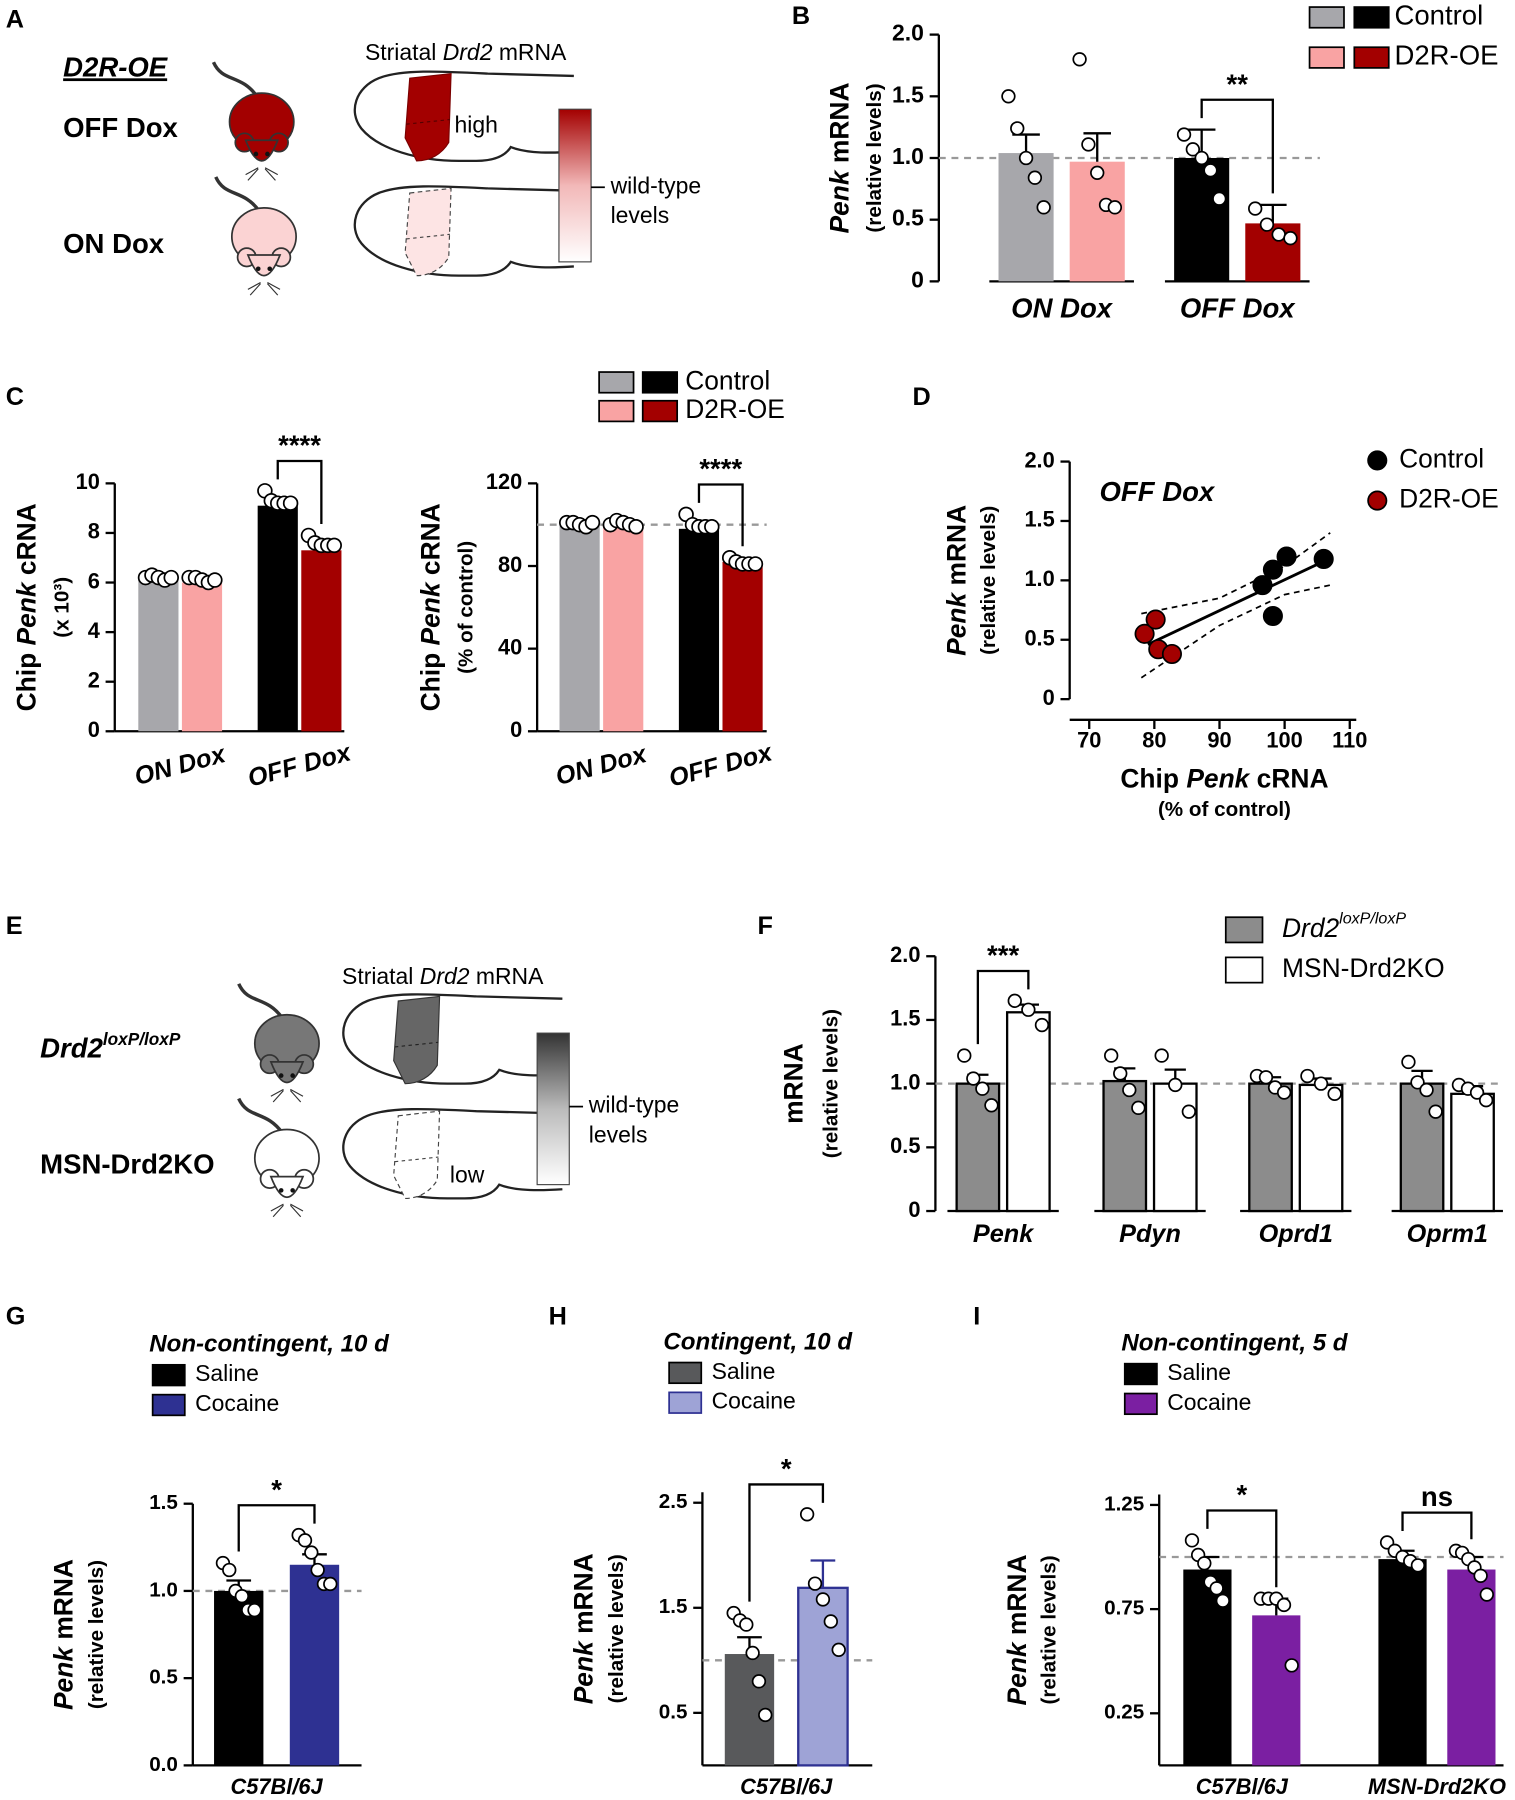 The width and height of the screenshot is (1515, 1800). Describe the element at coordinates (381, 976) in the screenshot. I see `header-part: Striatal` at that location.